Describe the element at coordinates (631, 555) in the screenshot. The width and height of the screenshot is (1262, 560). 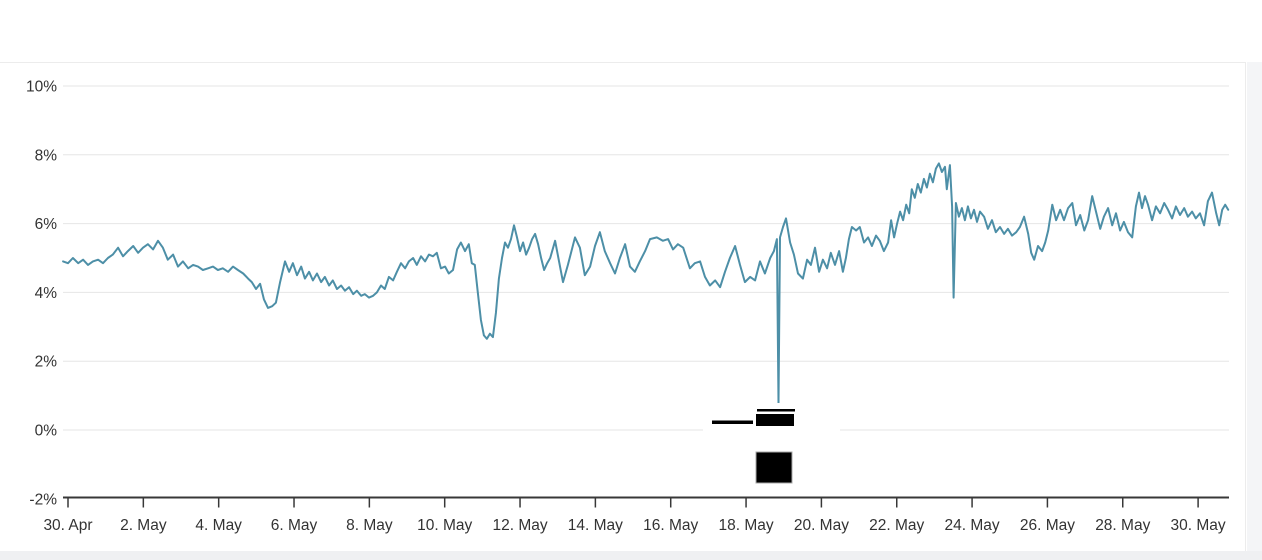
I see `page-bottom-strip` at that location.